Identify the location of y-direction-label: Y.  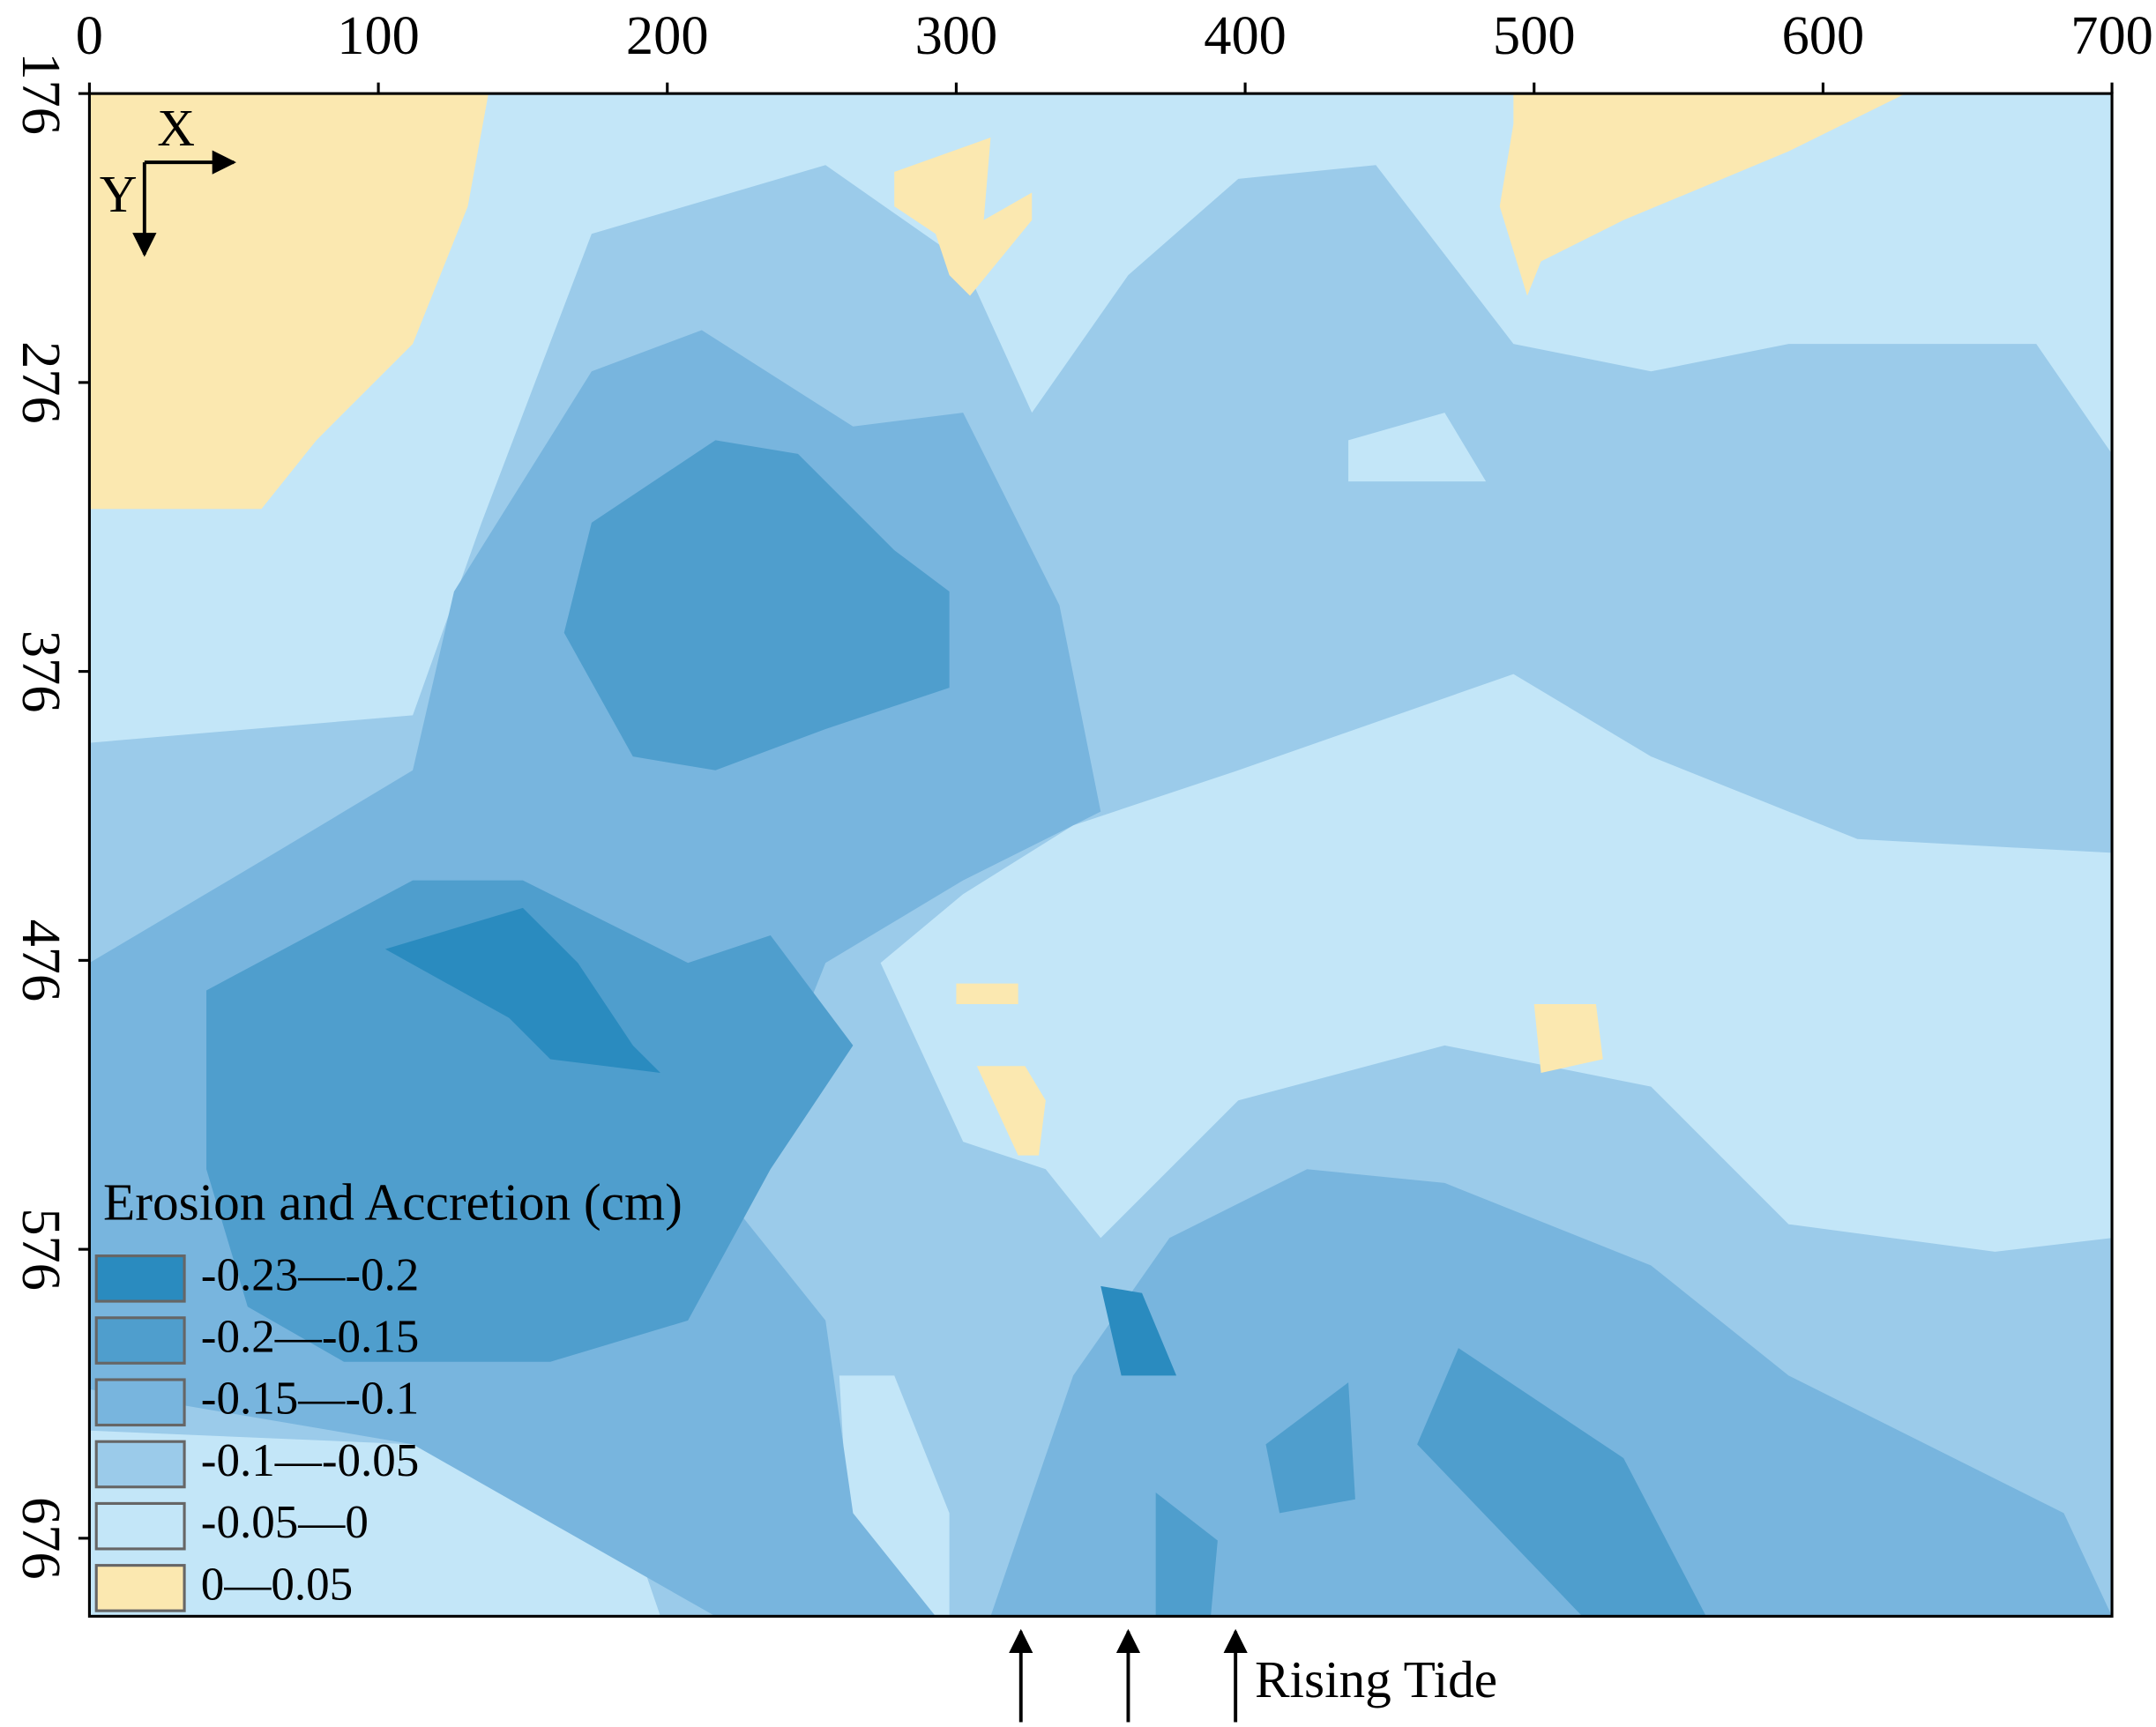
(119, 194).